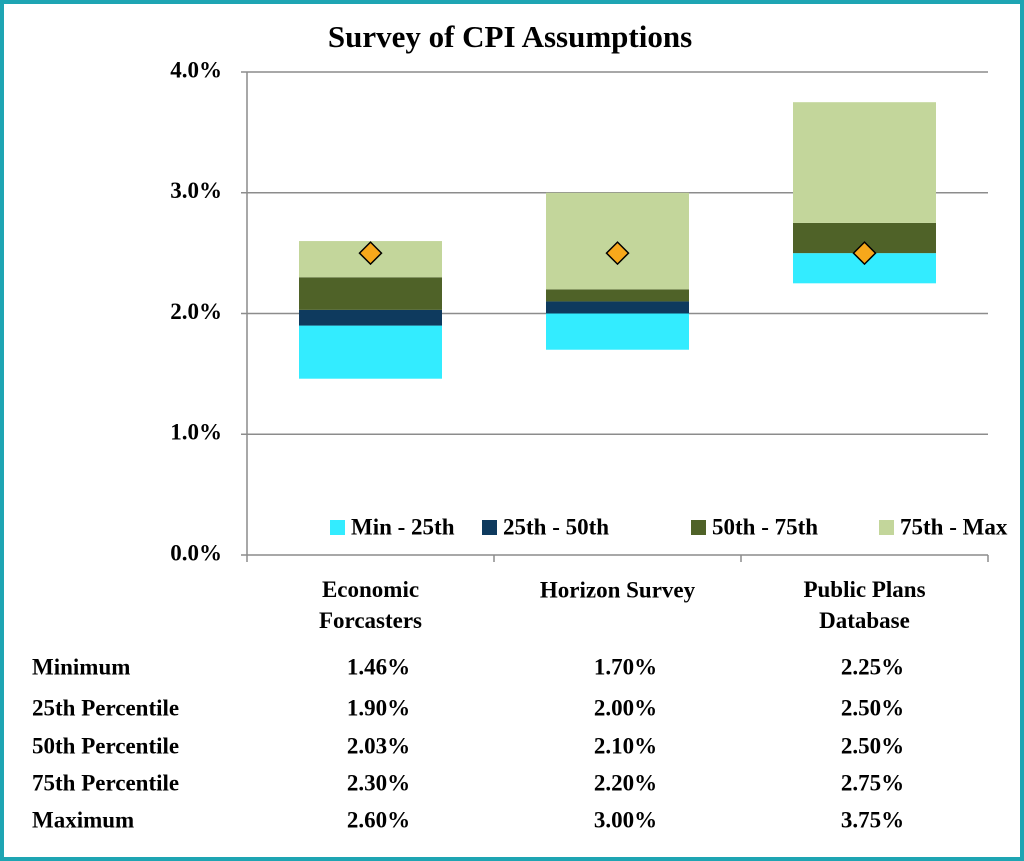 The width and height of the screenshot is (1024, 861). I want to click on legend-label: Min - 25th, so click(403, 526).